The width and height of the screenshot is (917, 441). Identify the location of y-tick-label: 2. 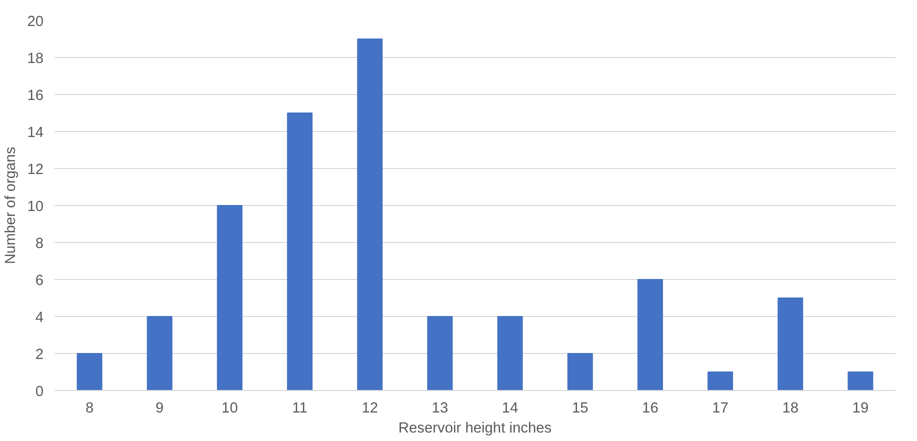
(39, 355).